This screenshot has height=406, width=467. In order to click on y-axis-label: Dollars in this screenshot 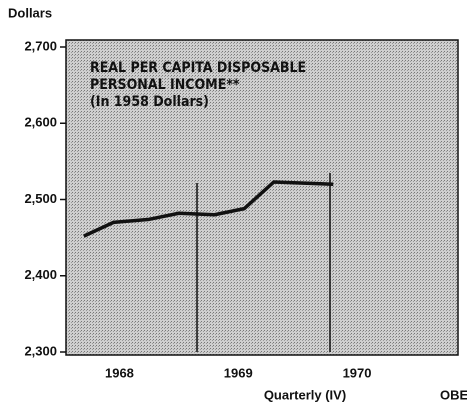, I will do `click(30, 12)`.